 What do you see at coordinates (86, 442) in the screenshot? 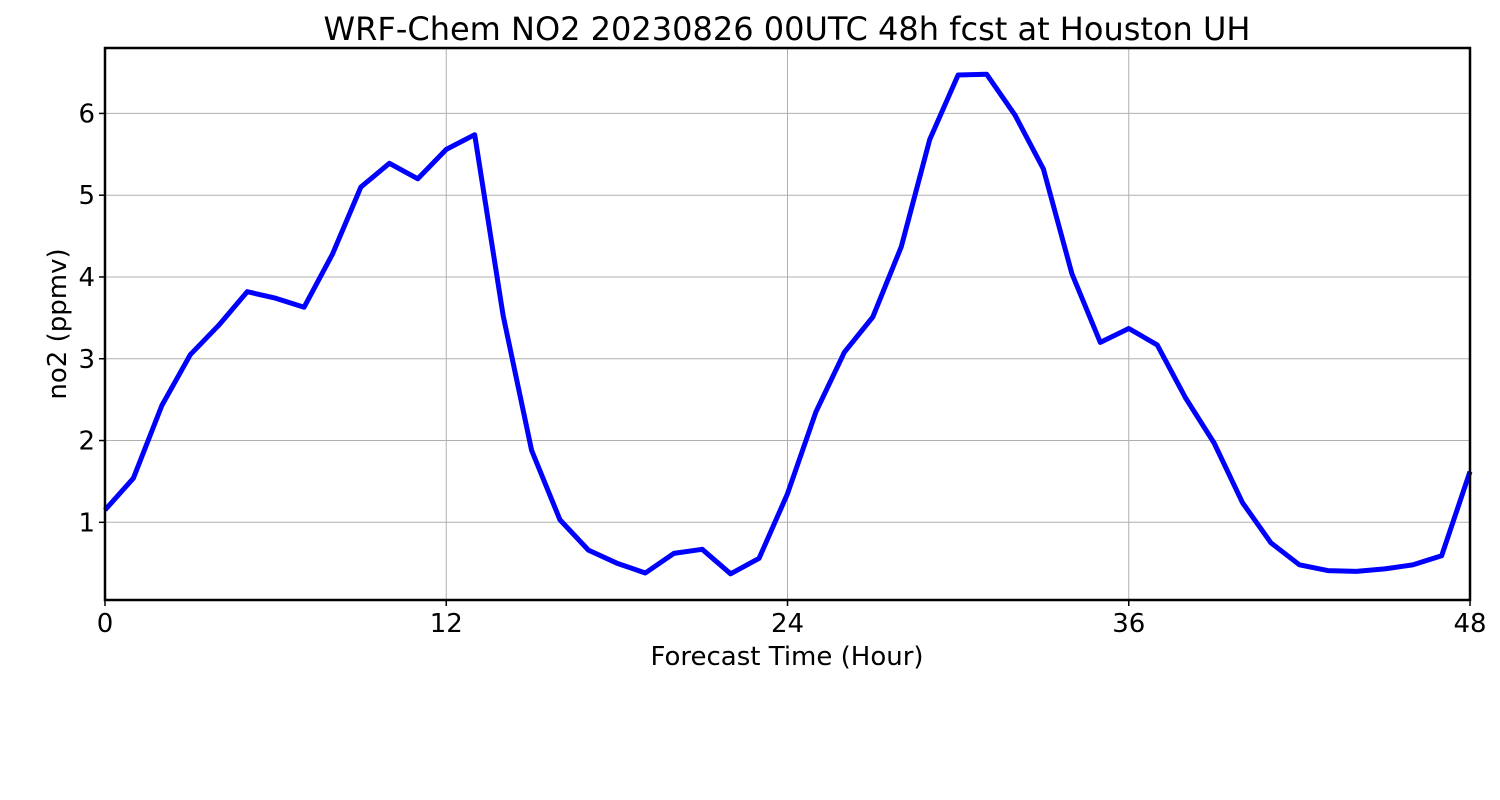
I see `y-tick-label: 2` at bounding box center [86, 442].